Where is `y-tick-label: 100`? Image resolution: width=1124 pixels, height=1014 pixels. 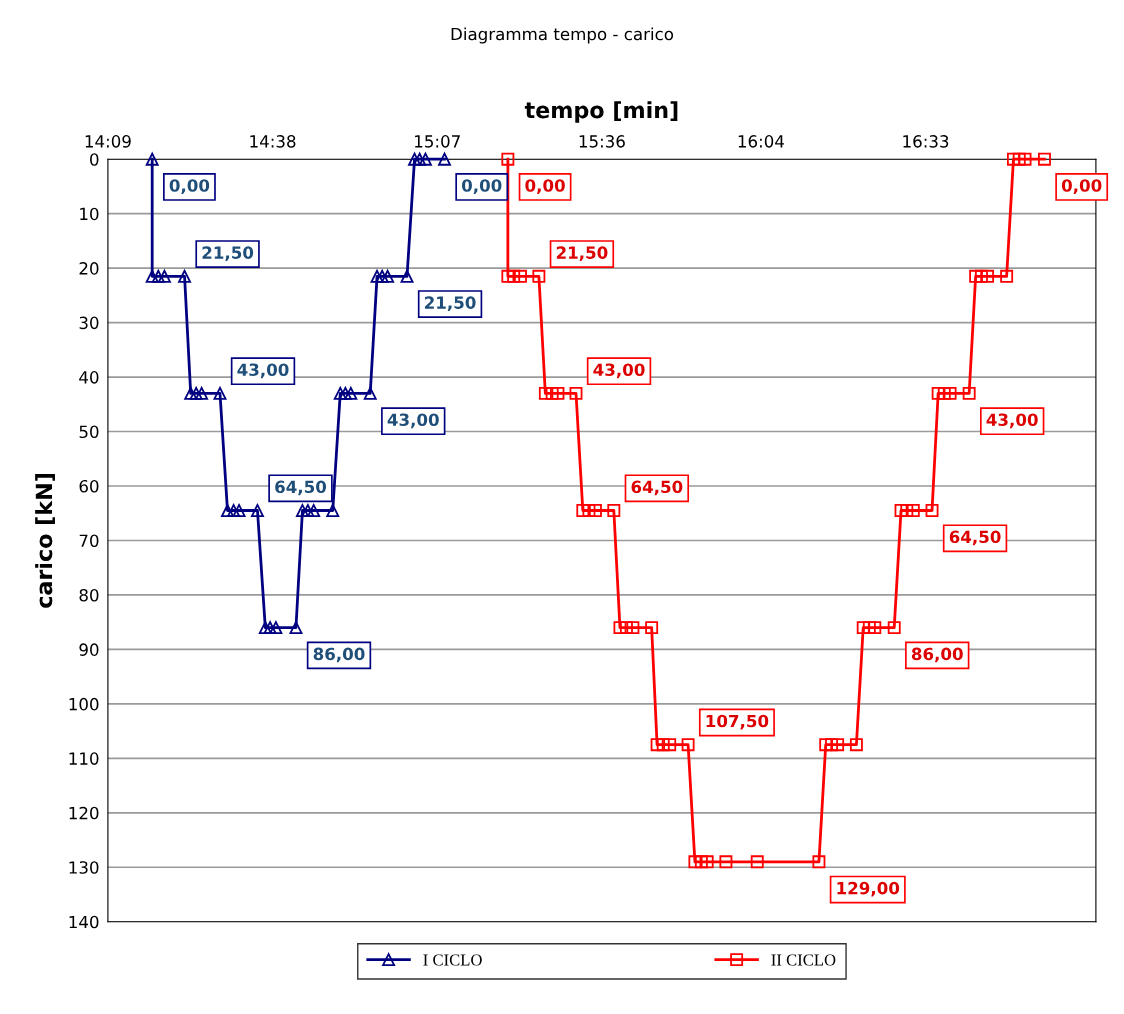
y-tick-label: 100 is located at coordinates (84, 704).